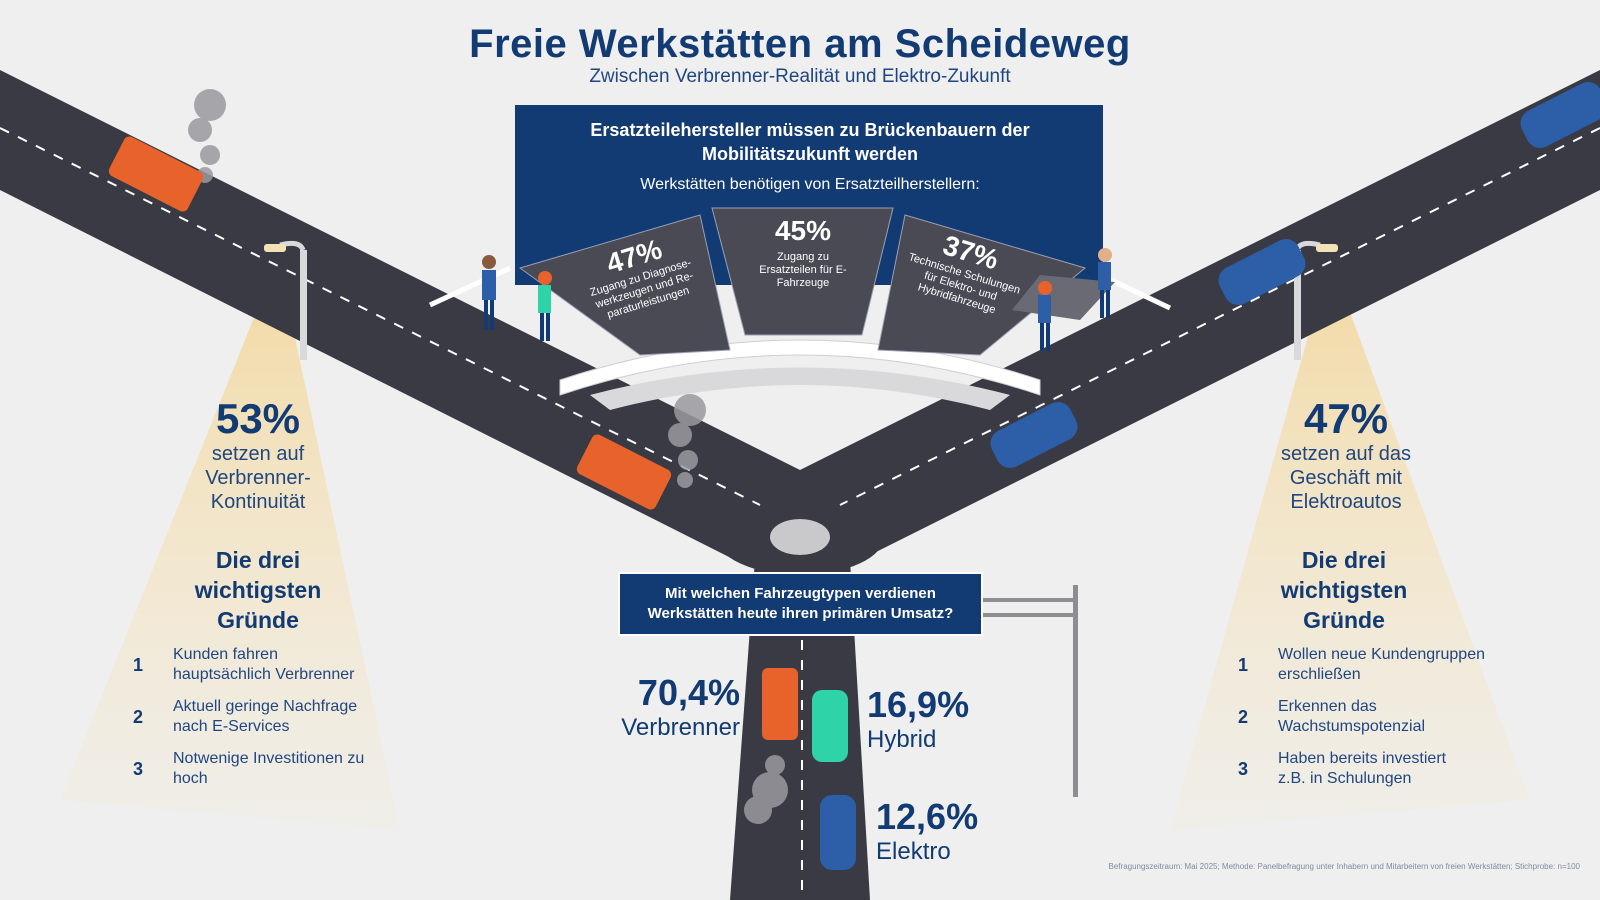  I want to click on share-electric-value: 12,6%, so click(927, 816).